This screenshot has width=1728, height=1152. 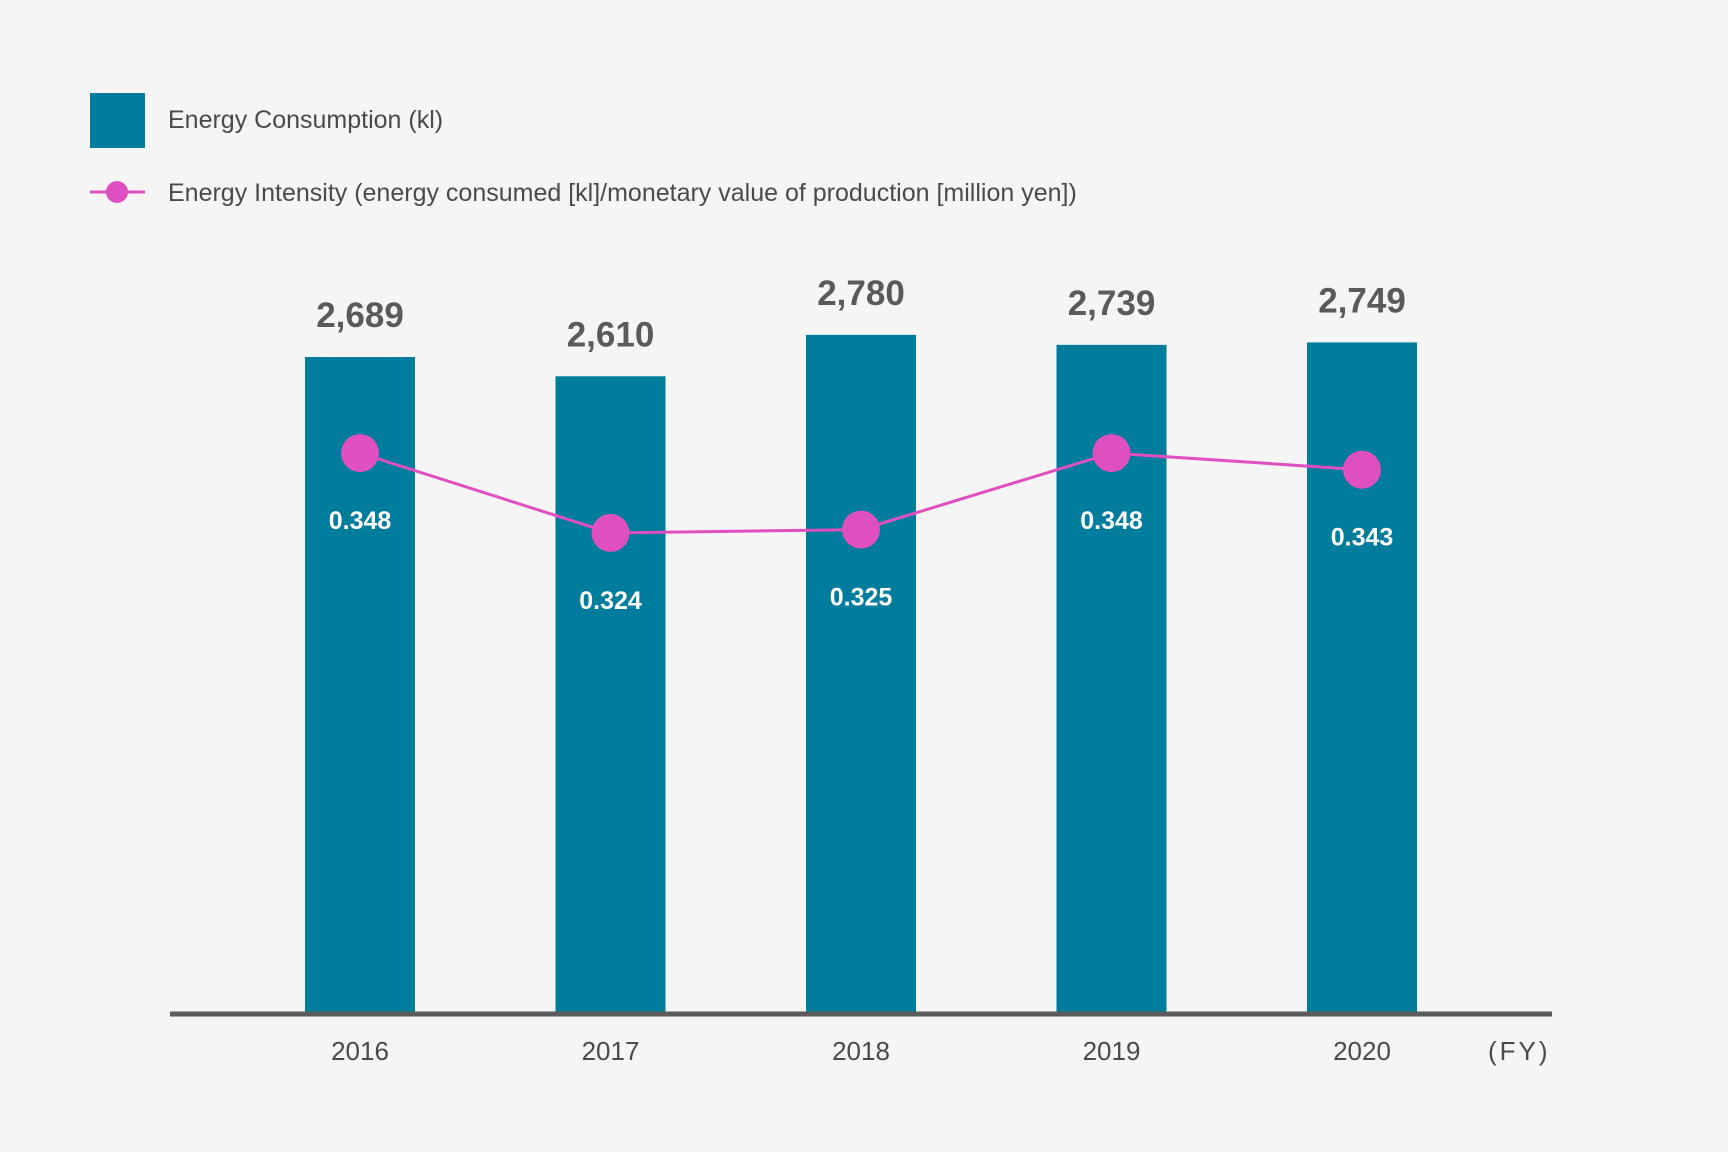 What do you see at coordinates (117, 120) in the screenshot?
I see `legend-bar-swatch` at bounding box center [117, 120].